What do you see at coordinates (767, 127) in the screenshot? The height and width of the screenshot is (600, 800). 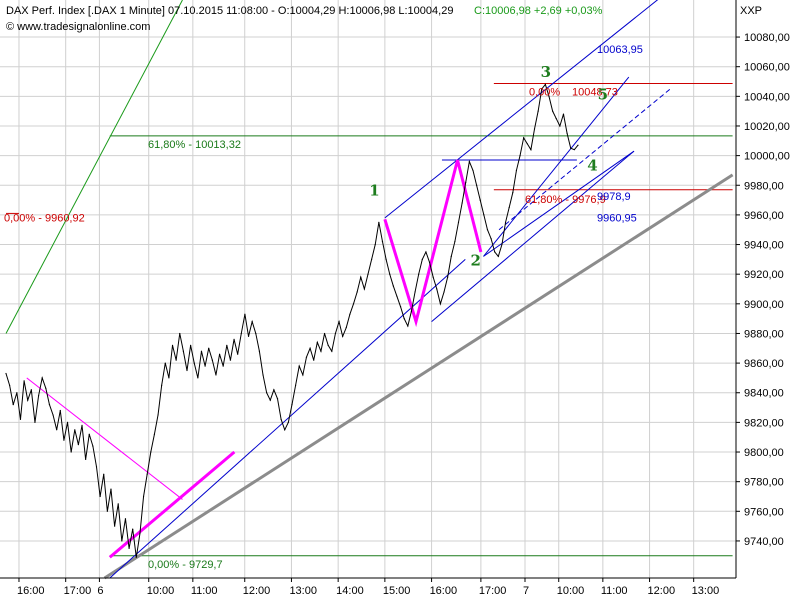 I see `y-tick-label: 10020,00` at bounding box center [767, 127].